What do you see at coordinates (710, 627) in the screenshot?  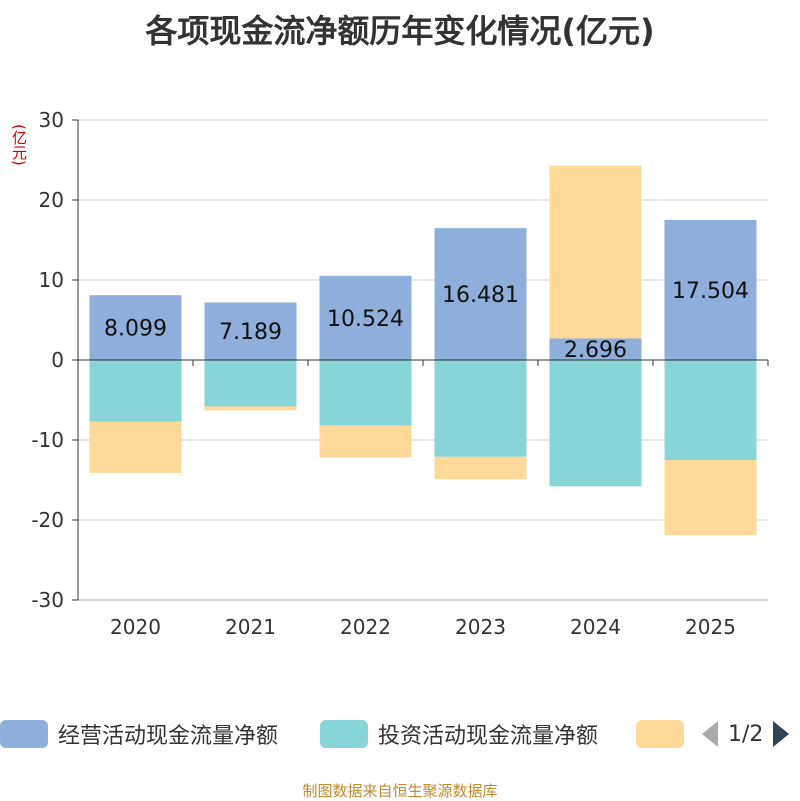 I see `x-tick-label: 2025` at bounding box center [710, 627].